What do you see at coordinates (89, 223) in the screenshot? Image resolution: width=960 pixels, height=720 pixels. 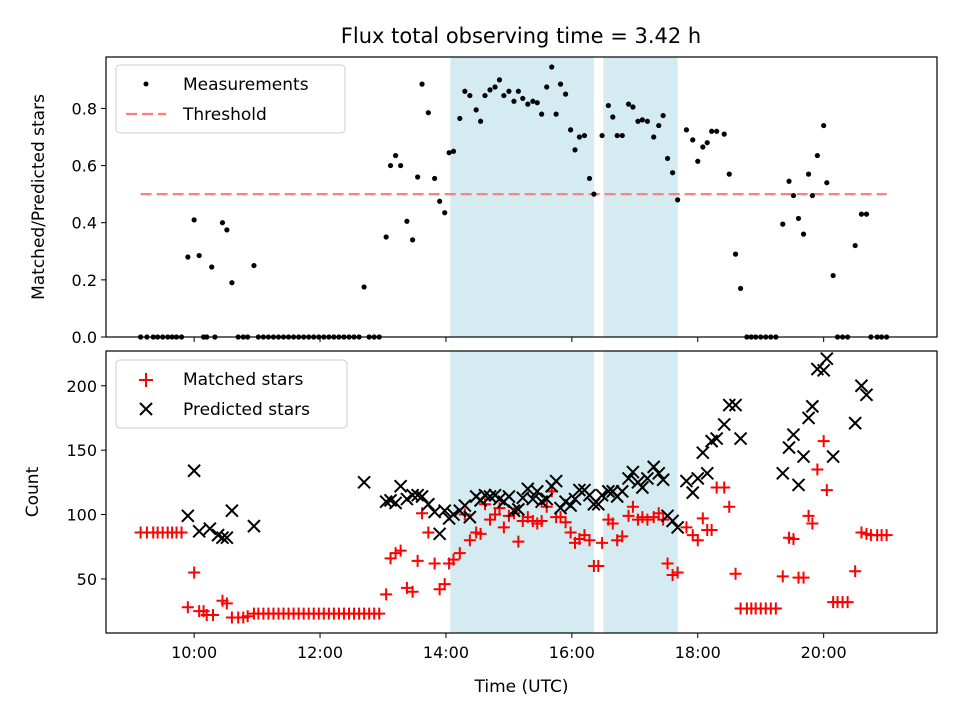 I see `top-y-axis-ticks: 0.0 0.2 0.4 0.6 0.8` at bounding box center [89, 223].